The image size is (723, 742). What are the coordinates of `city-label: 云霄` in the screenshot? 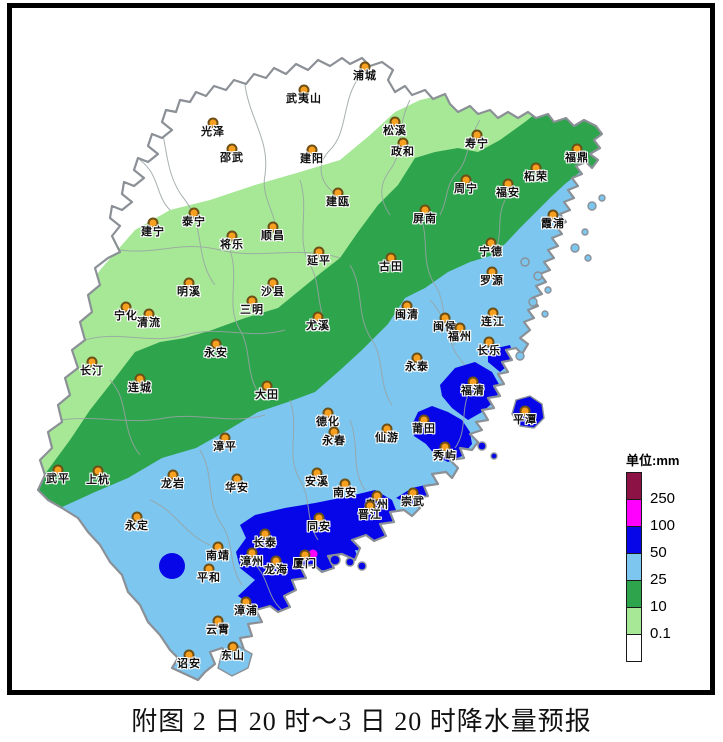 It's located at (218, 630).